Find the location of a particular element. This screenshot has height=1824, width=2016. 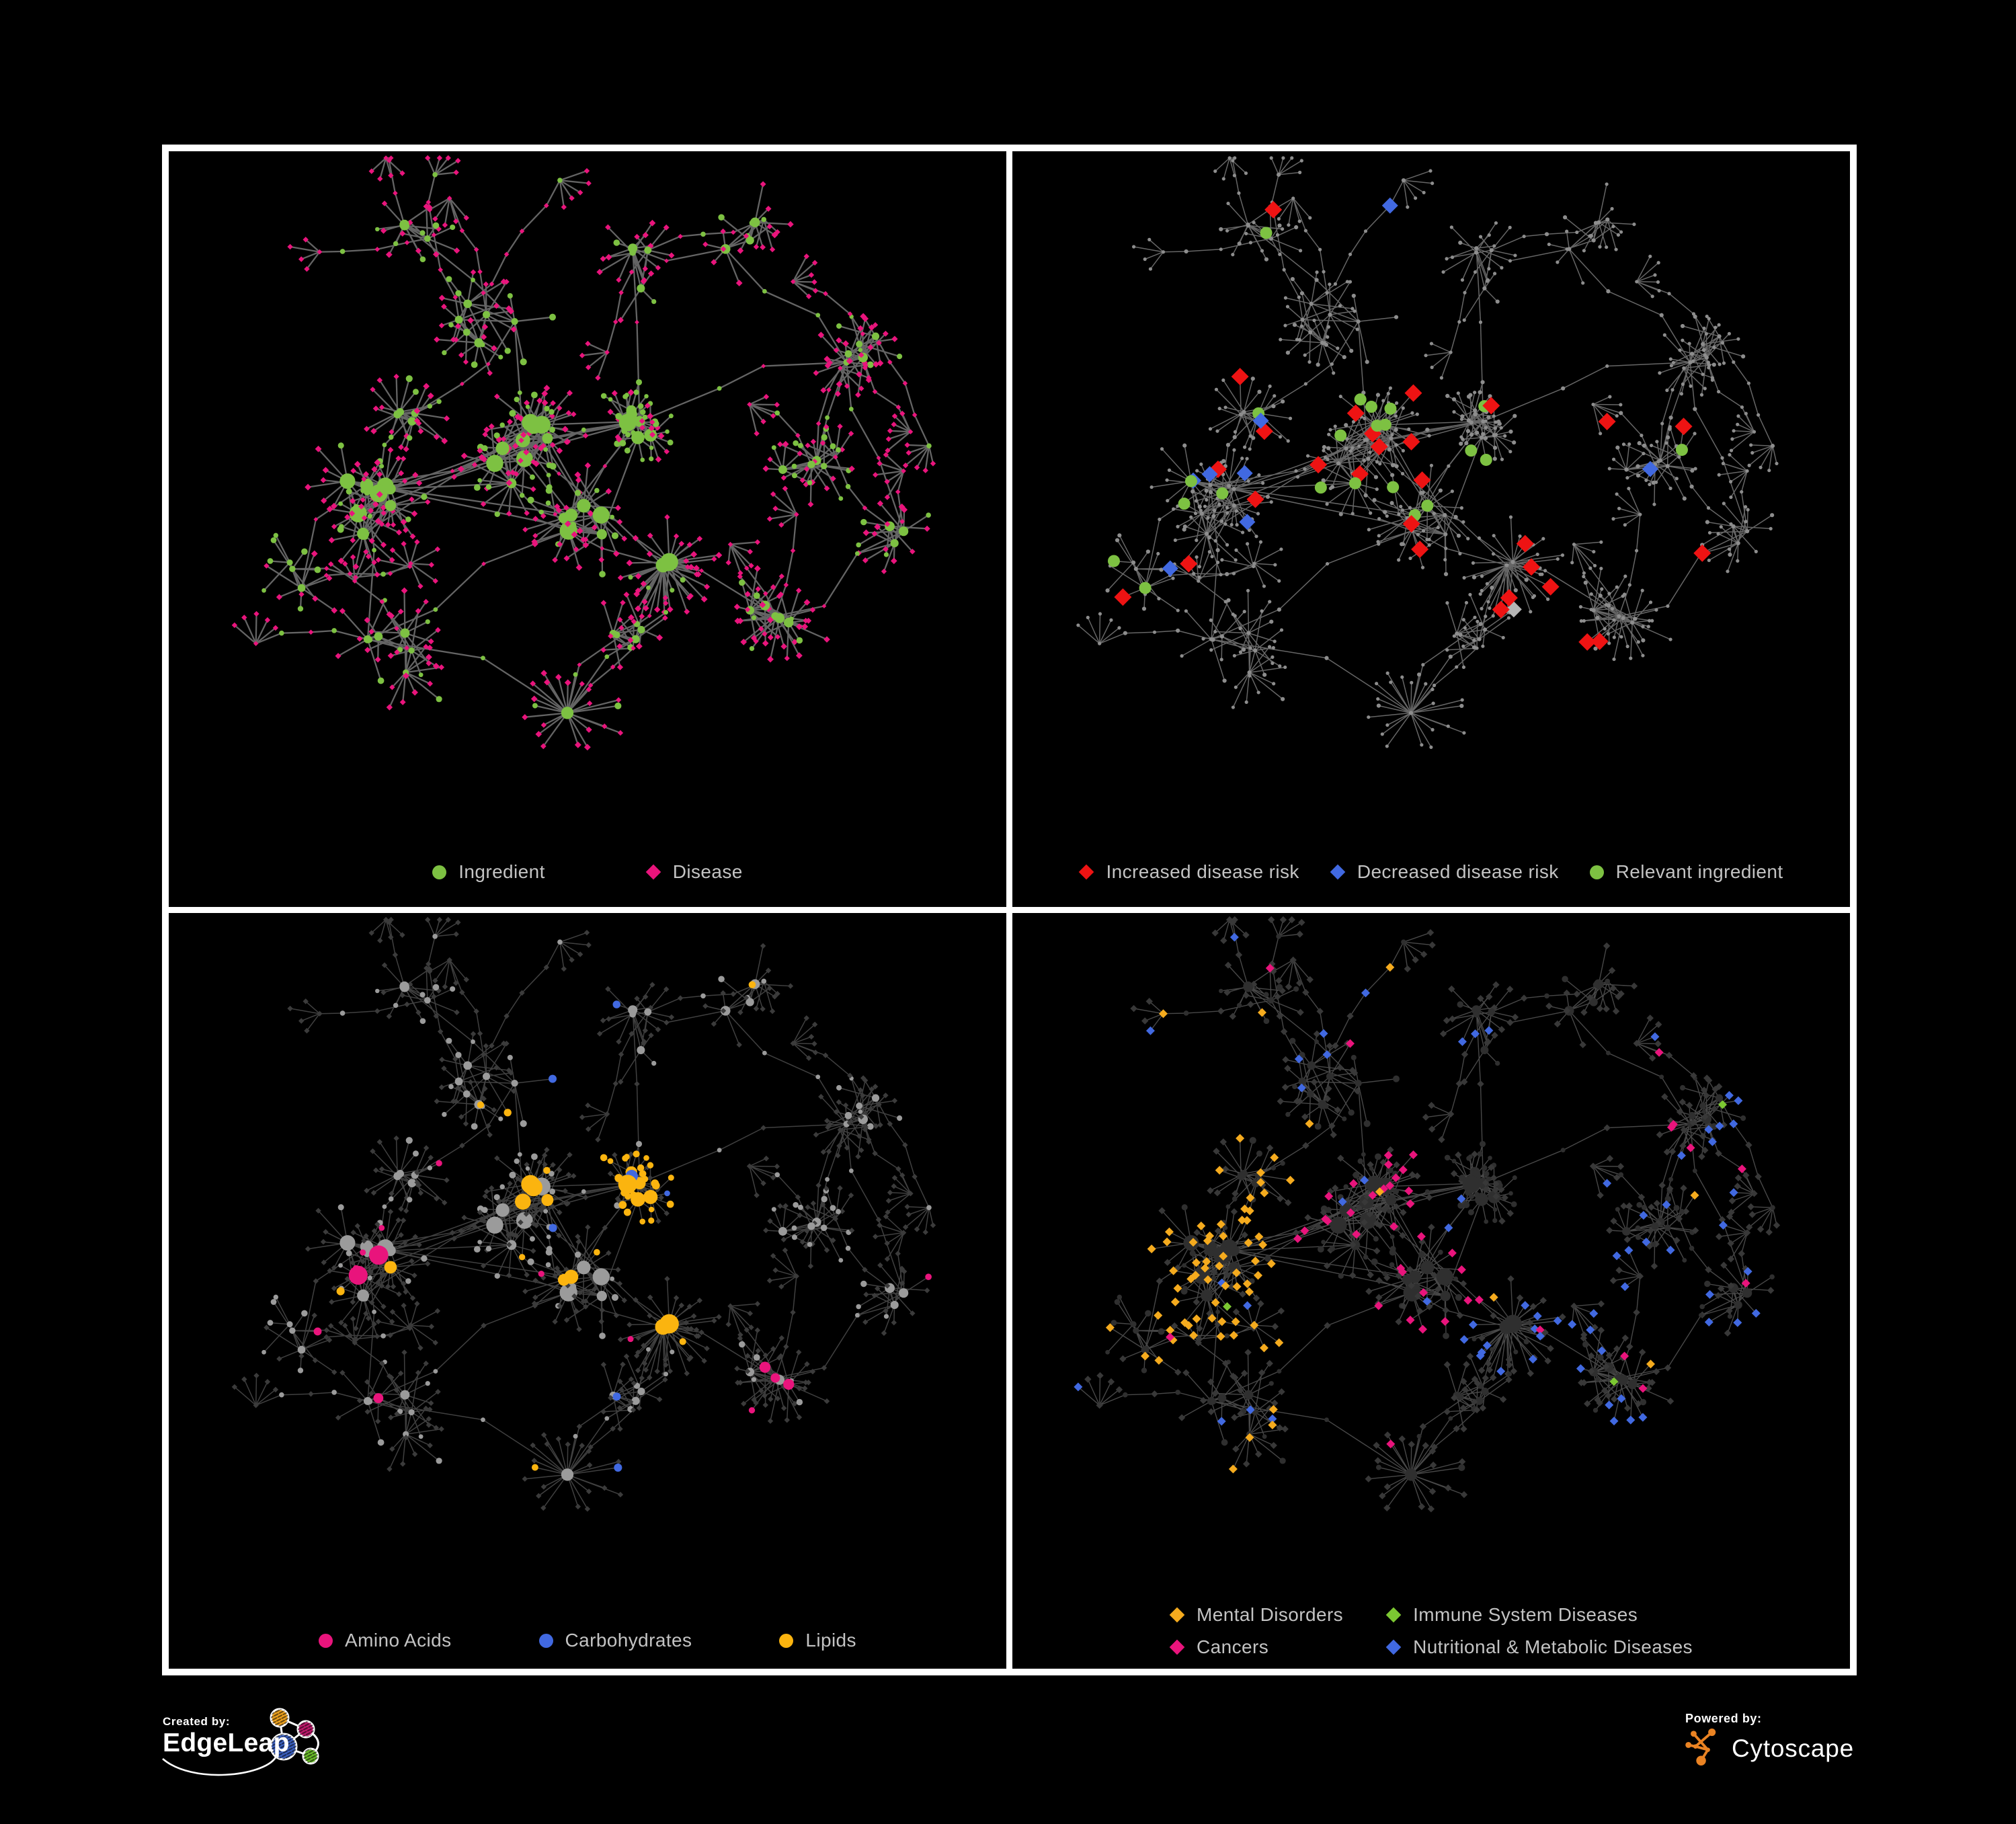

panel-legend: Ingredient Disease is located at coordinates (587, 872).